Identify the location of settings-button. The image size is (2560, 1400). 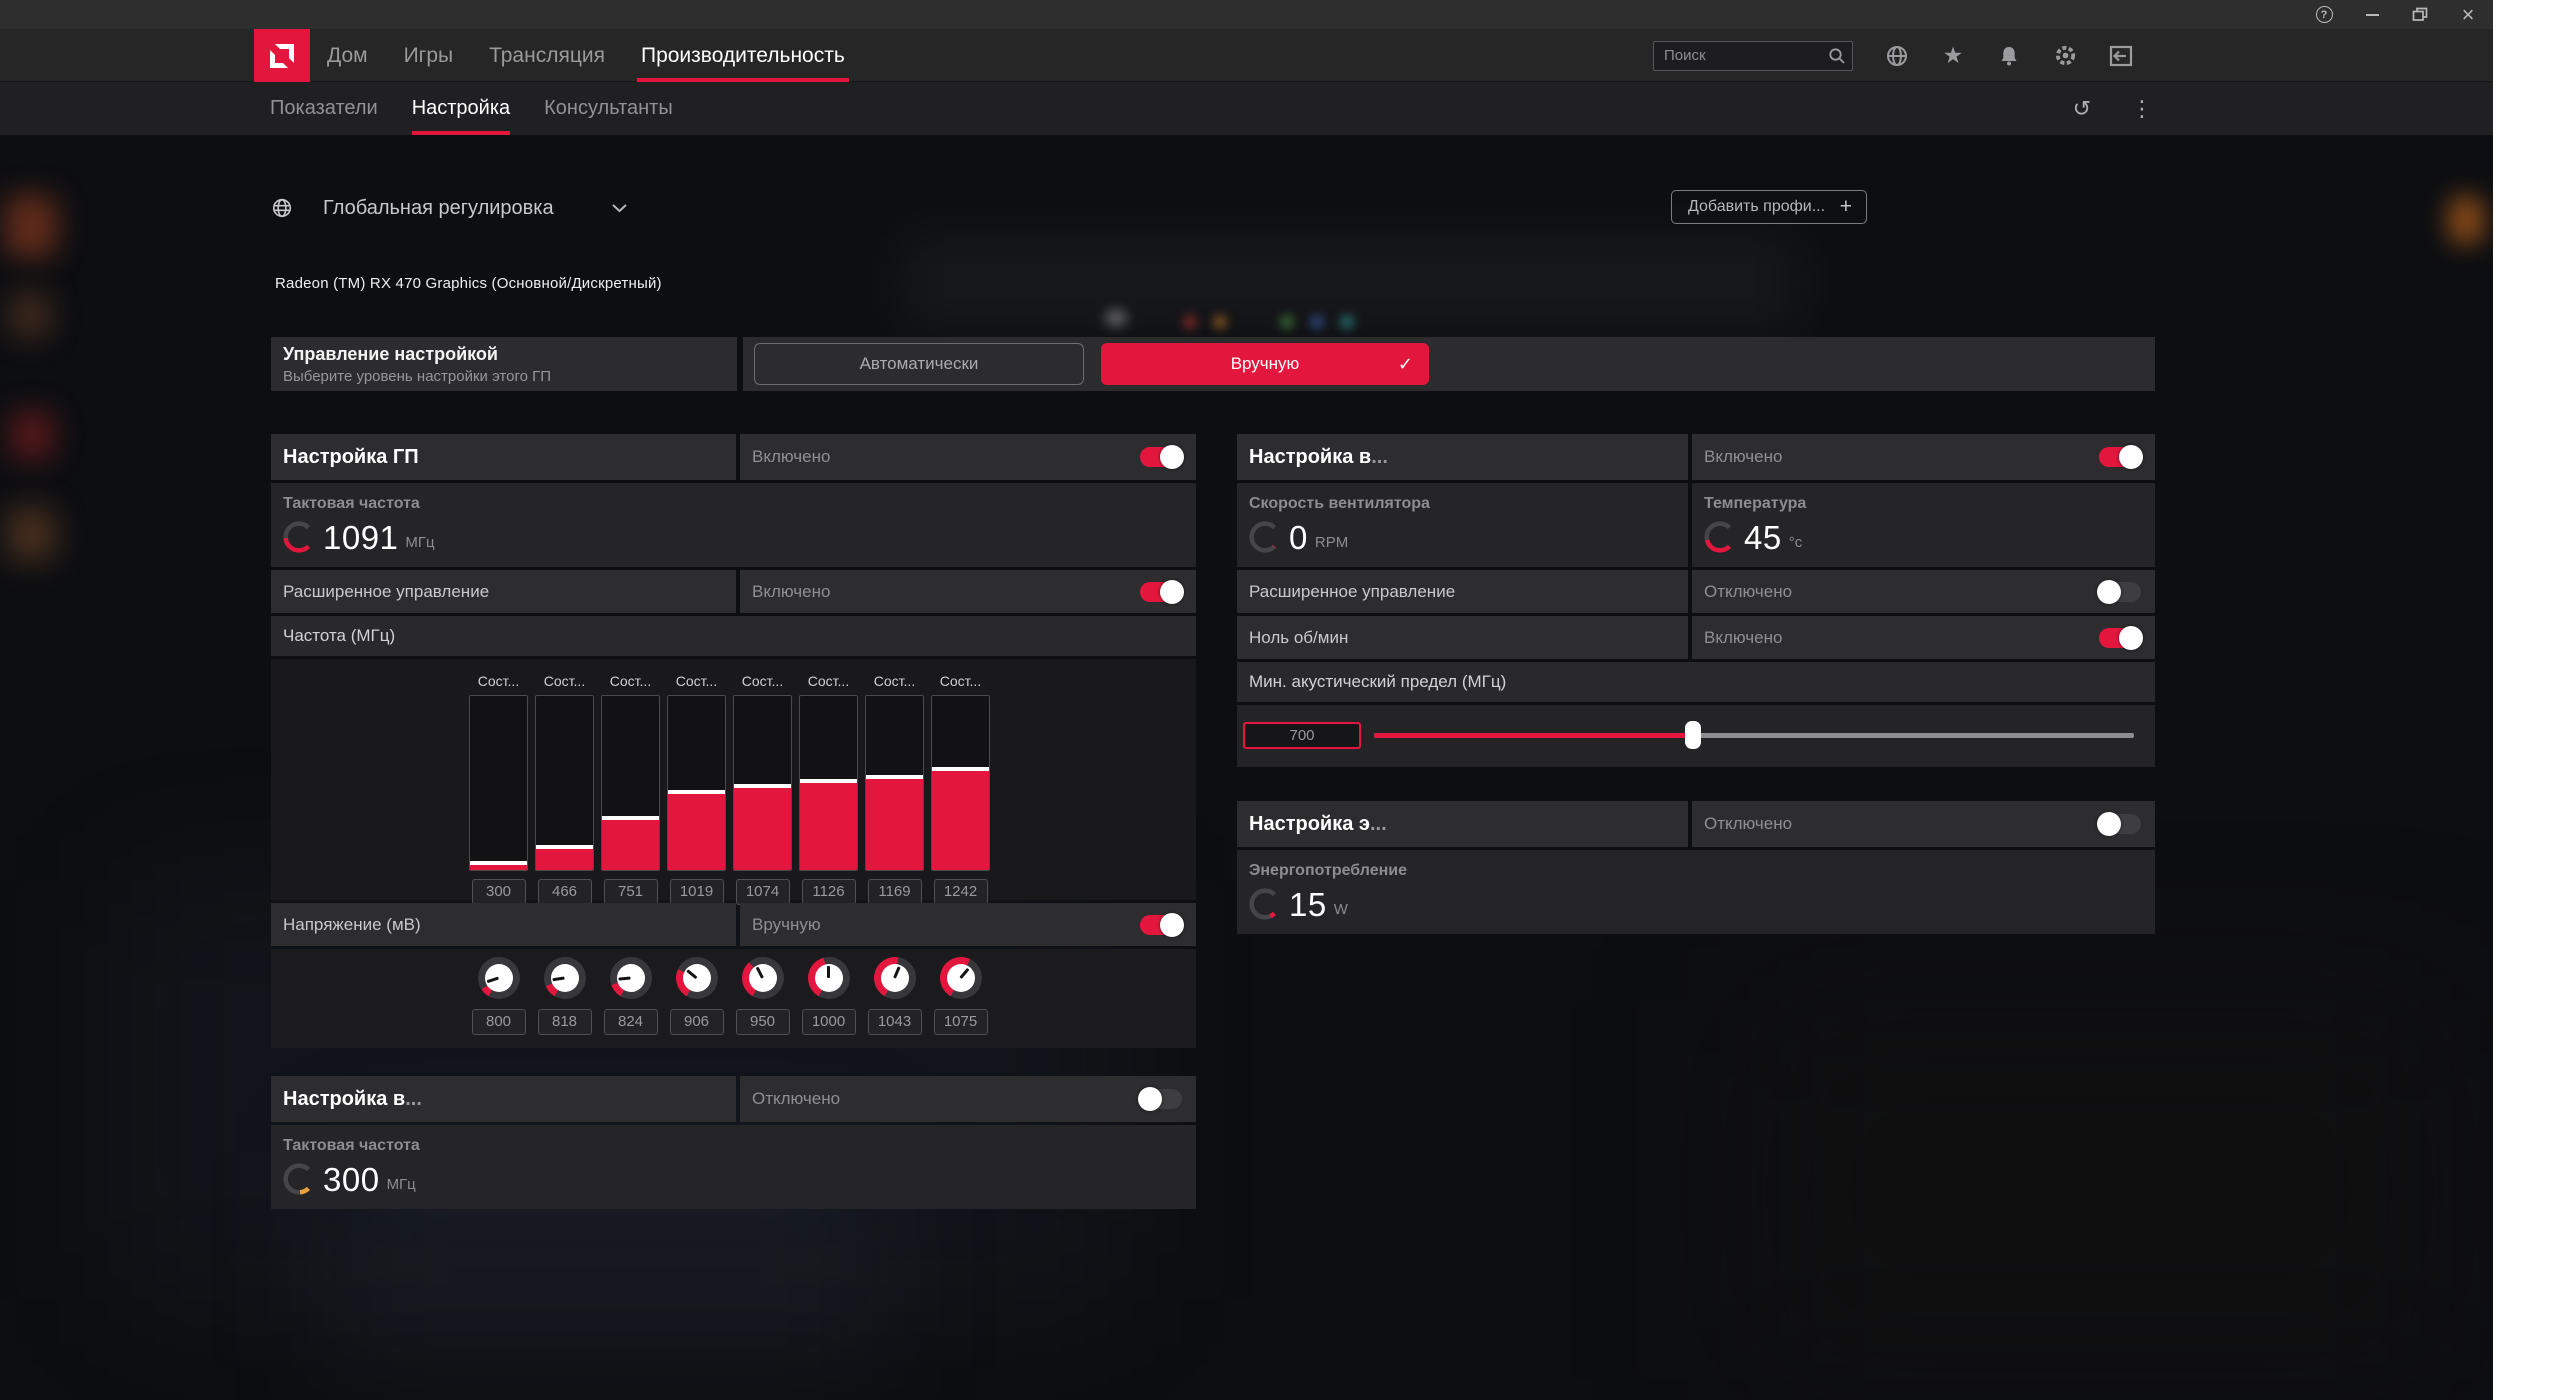
(2065, 56).